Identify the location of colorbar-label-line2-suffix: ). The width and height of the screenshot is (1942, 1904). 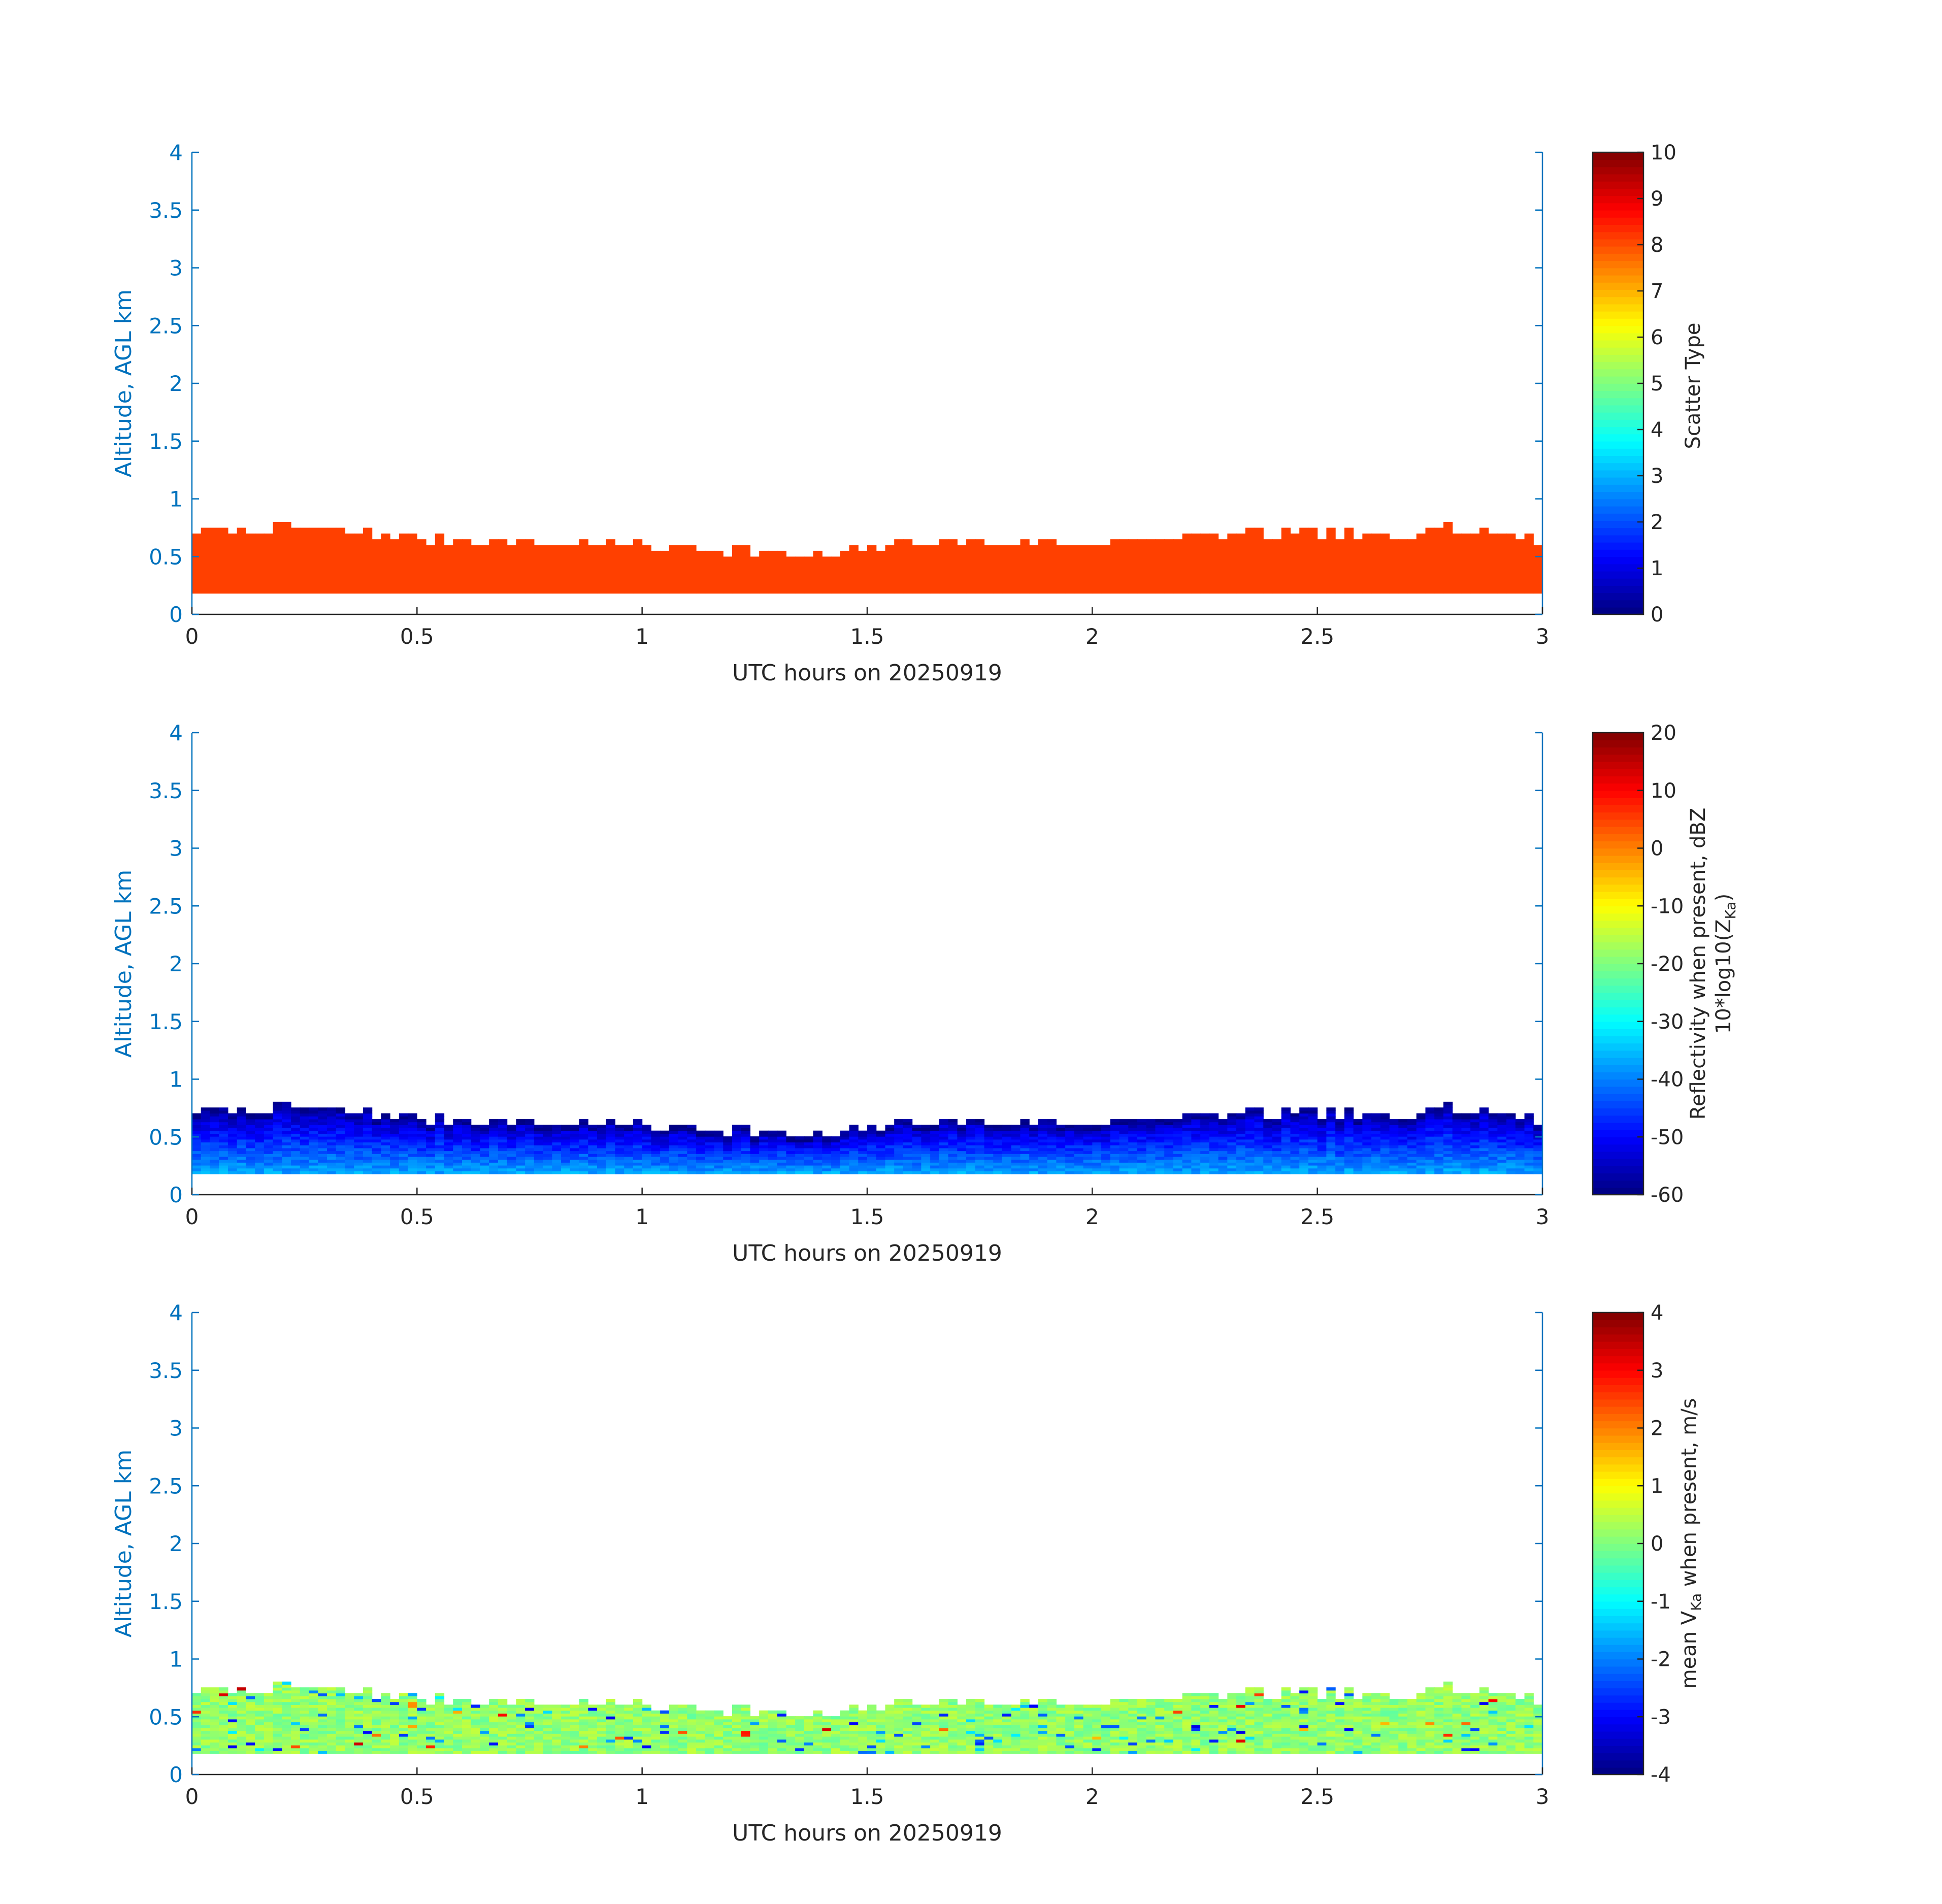
(1723, 898).